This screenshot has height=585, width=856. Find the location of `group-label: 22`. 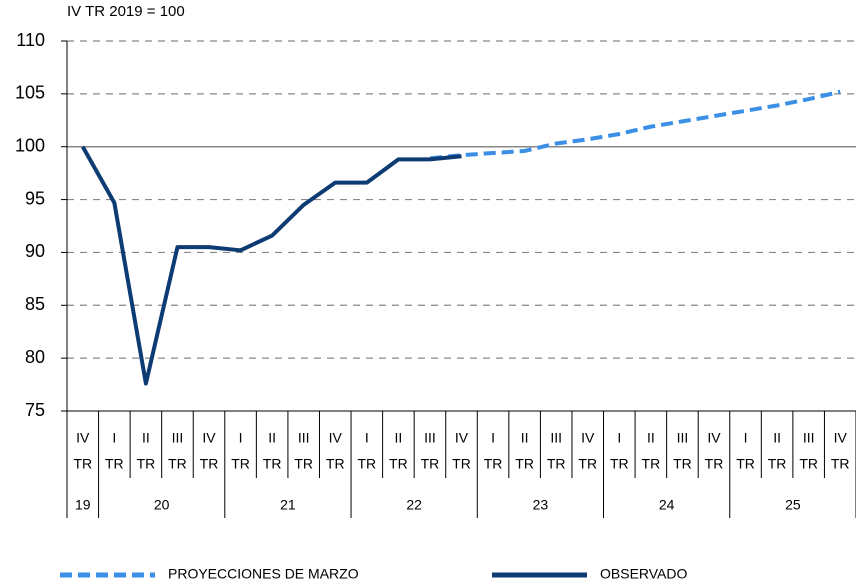

group-label: 22 is located at coordinates (414, 505).